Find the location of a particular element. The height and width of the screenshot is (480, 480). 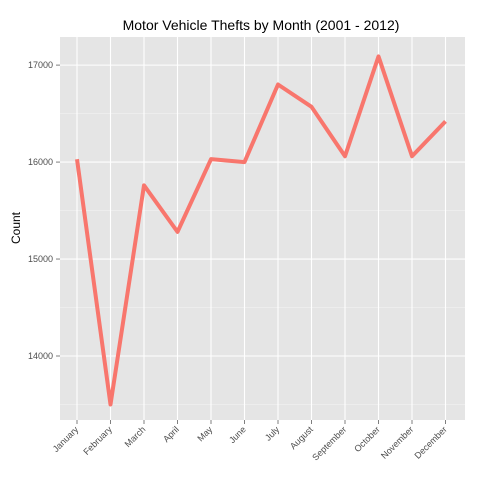

y-tick-label: 15000 is located at coordinates (40, 259).